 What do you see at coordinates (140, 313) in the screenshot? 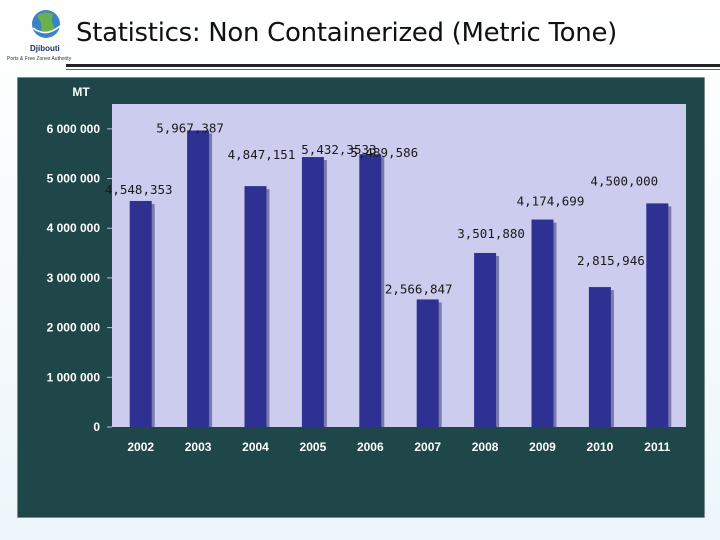
I see `bar-2002` at bounding box center [140, 313].